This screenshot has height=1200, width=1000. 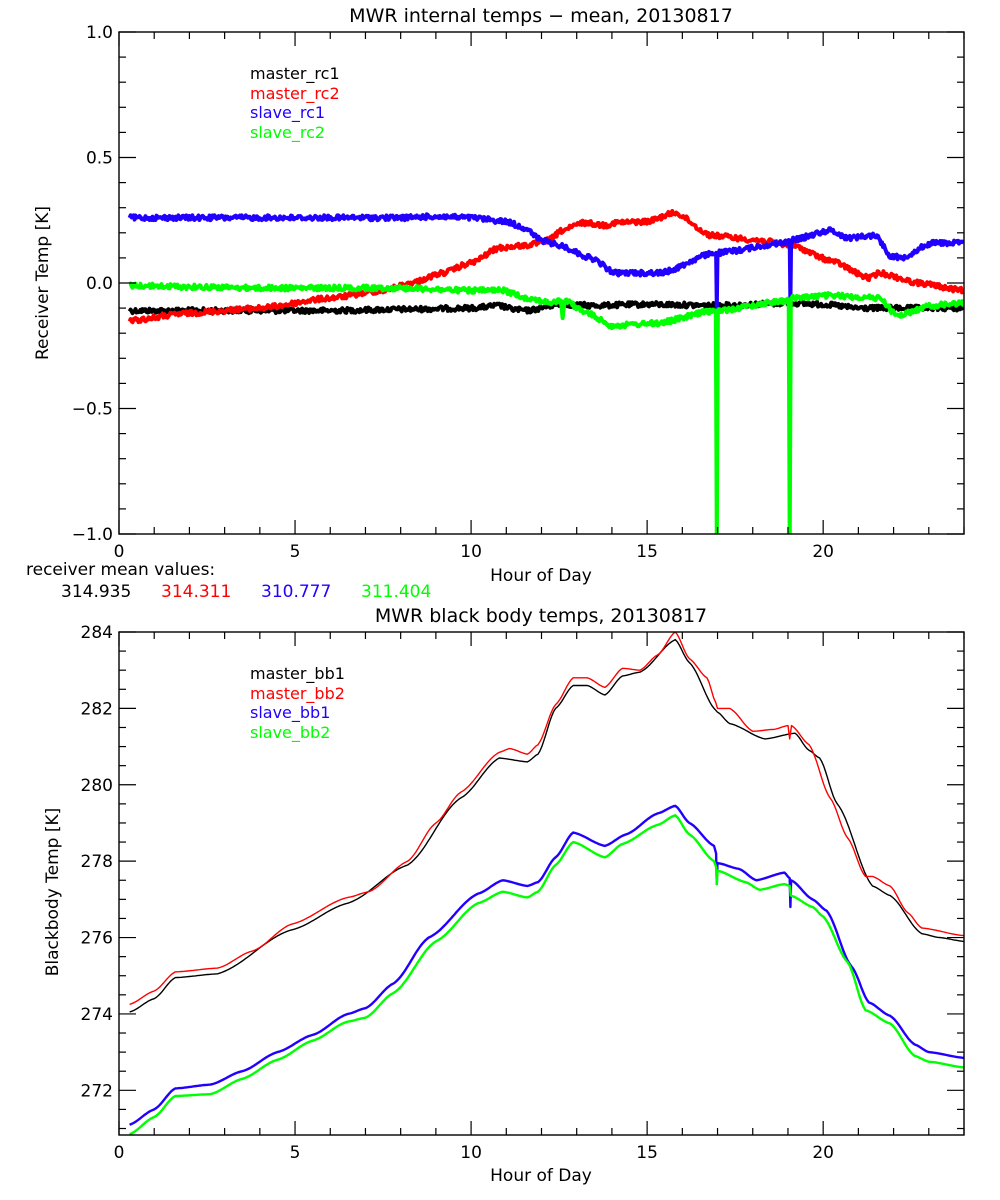 What do you see at coordinates (99, 159) in the screenshot?
I see `y-tick-label: 0.5` at bounding box center [99, 159].